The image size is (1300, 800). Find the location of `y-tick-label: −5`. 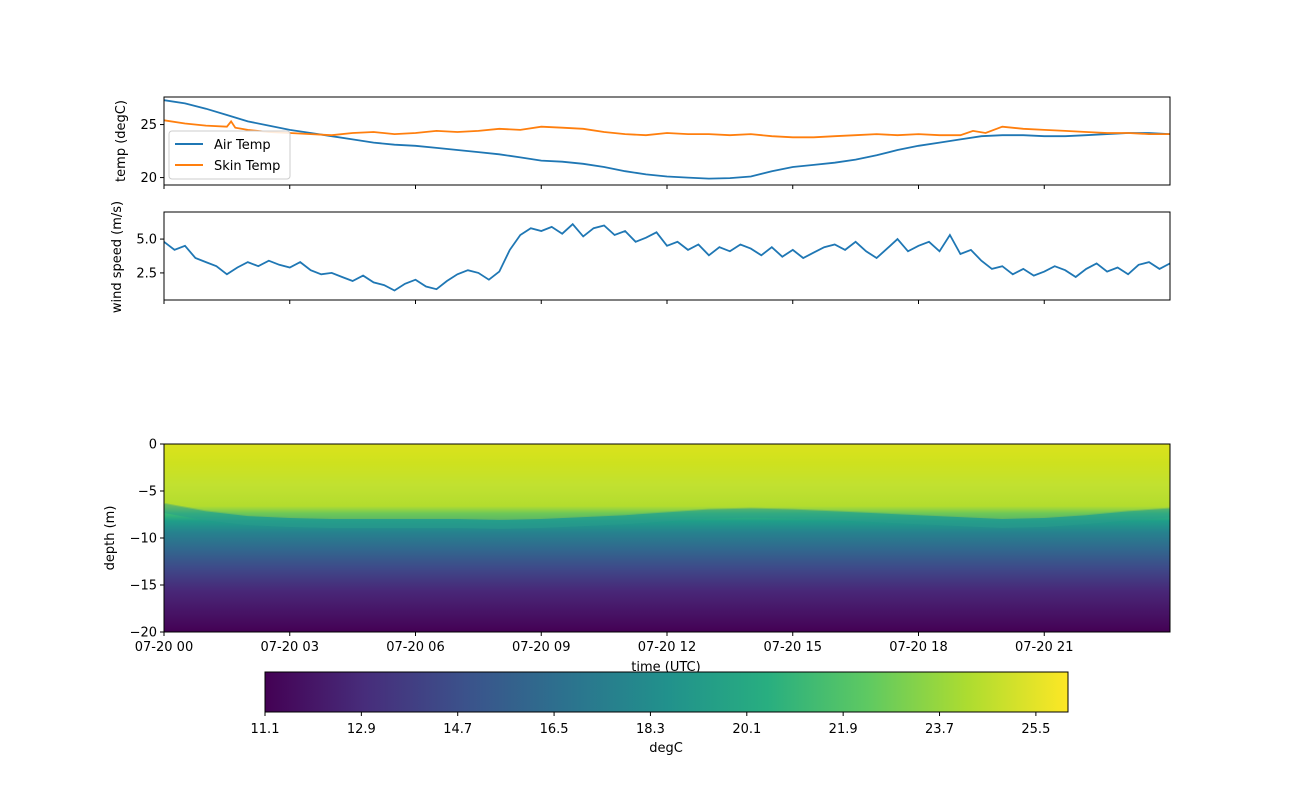

y-tick-label: −5 is located at coordinates (147, 492).